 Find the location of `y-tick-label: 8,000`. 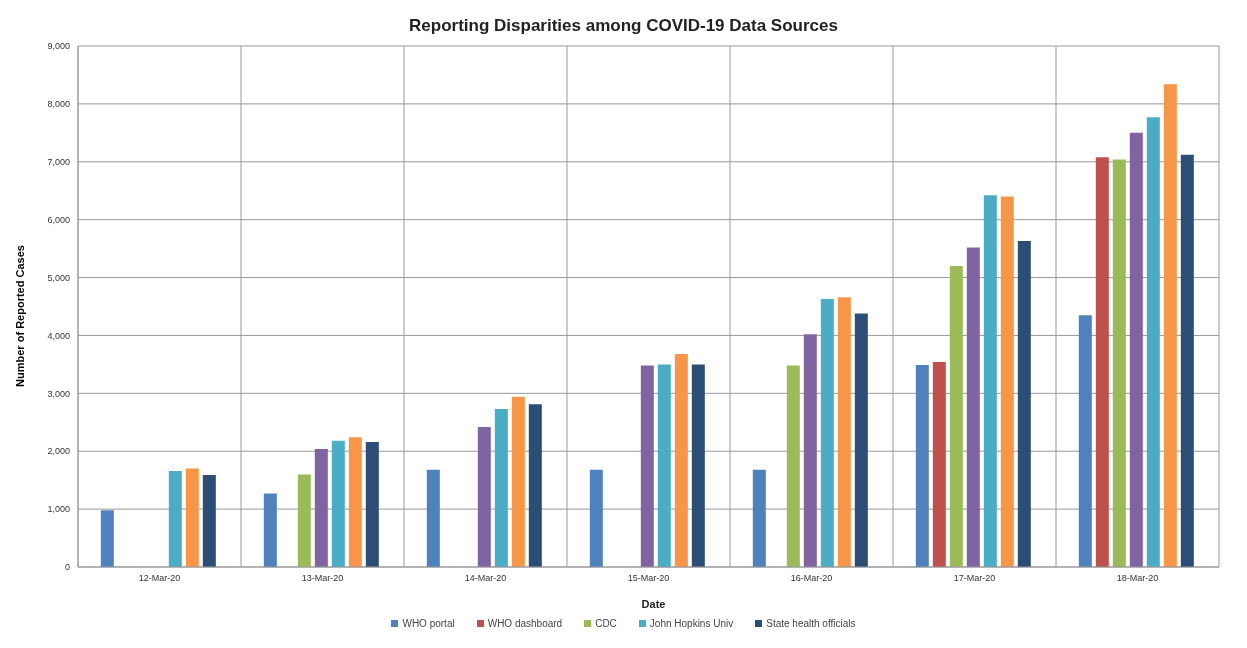

y-tick-label: 8,000 is located at coordinates (58, 104).